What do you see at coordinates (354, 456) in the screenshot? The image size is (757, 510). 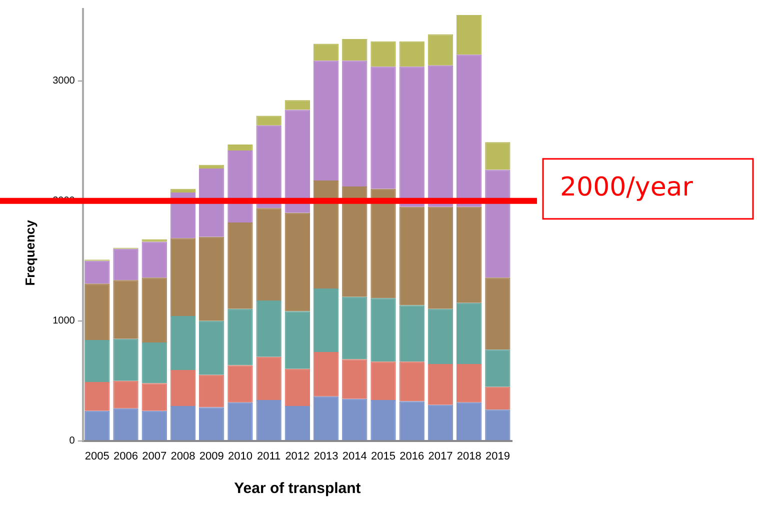 I see `x-tick-label: 2014` at bounding box center [354, 456].